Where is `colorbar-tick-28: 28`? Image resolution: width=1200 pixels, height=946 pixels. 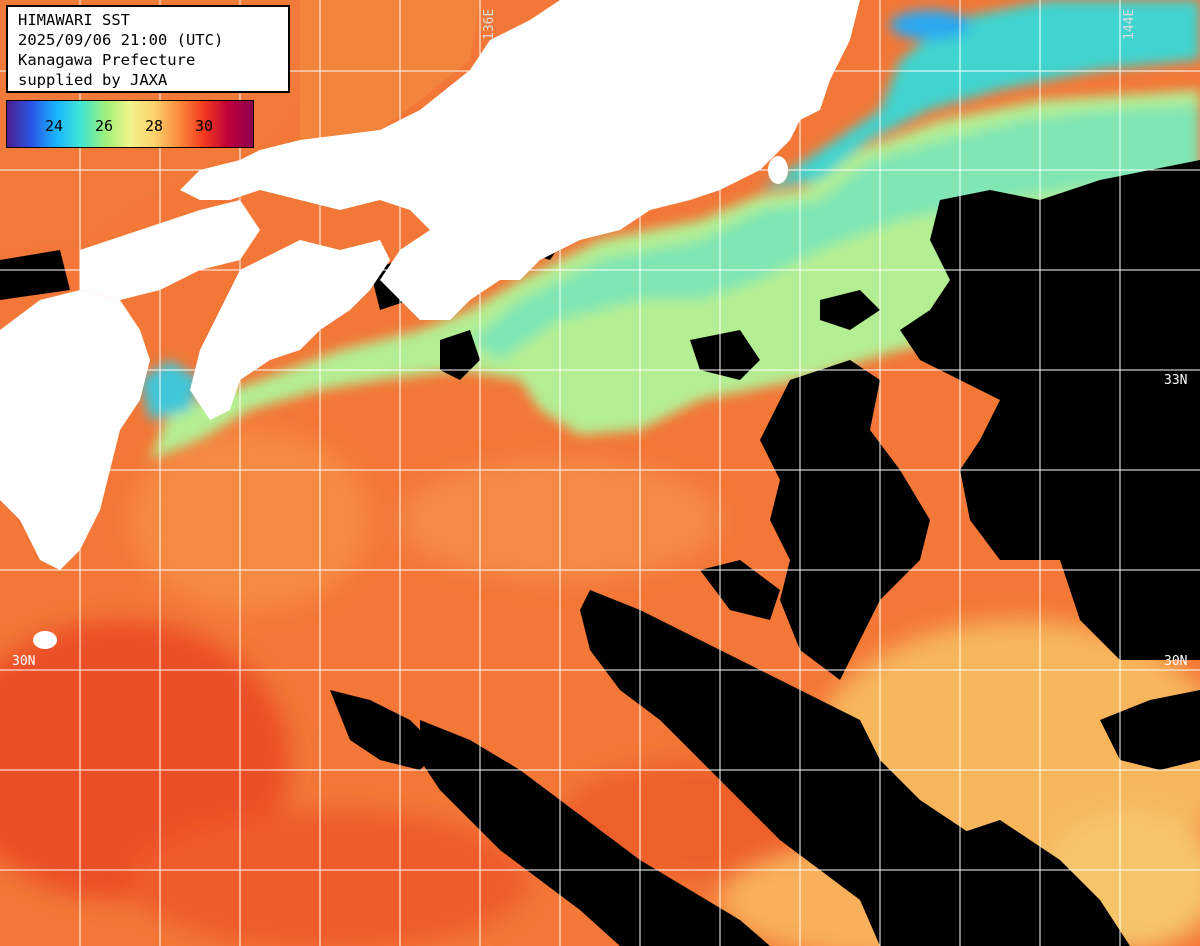
colorbar-tick-28: 28 is located at coordinates (154, 126).